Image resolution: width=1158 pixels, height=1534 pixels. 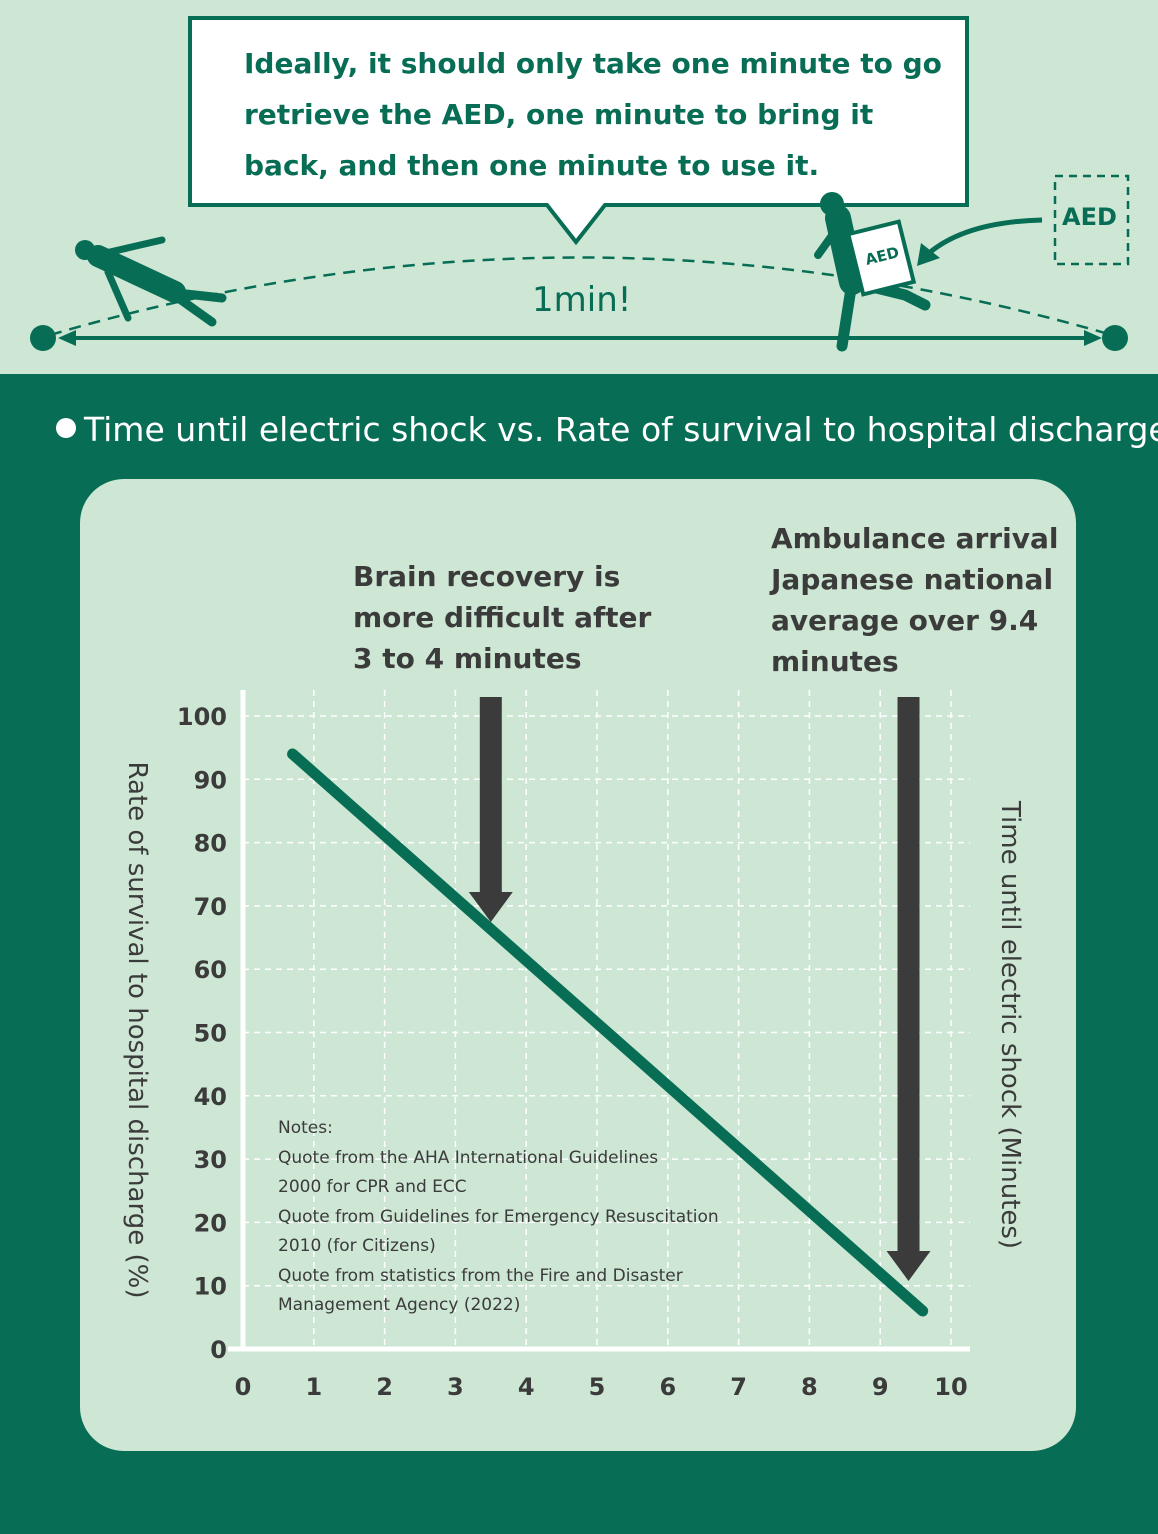 I want to click on note-line: 2010 (for Citizens), so click(x=357, y=1246).